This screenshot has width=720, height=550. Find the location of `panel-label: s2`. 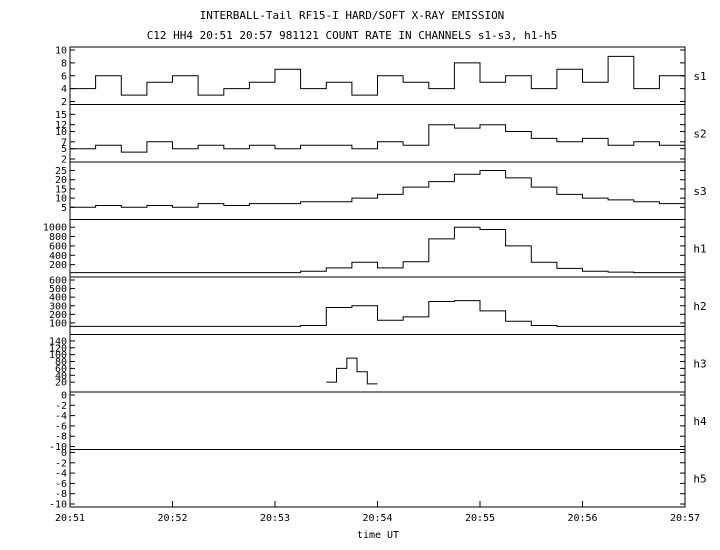

panel-label: s2 is located at coordinates (699, 133).